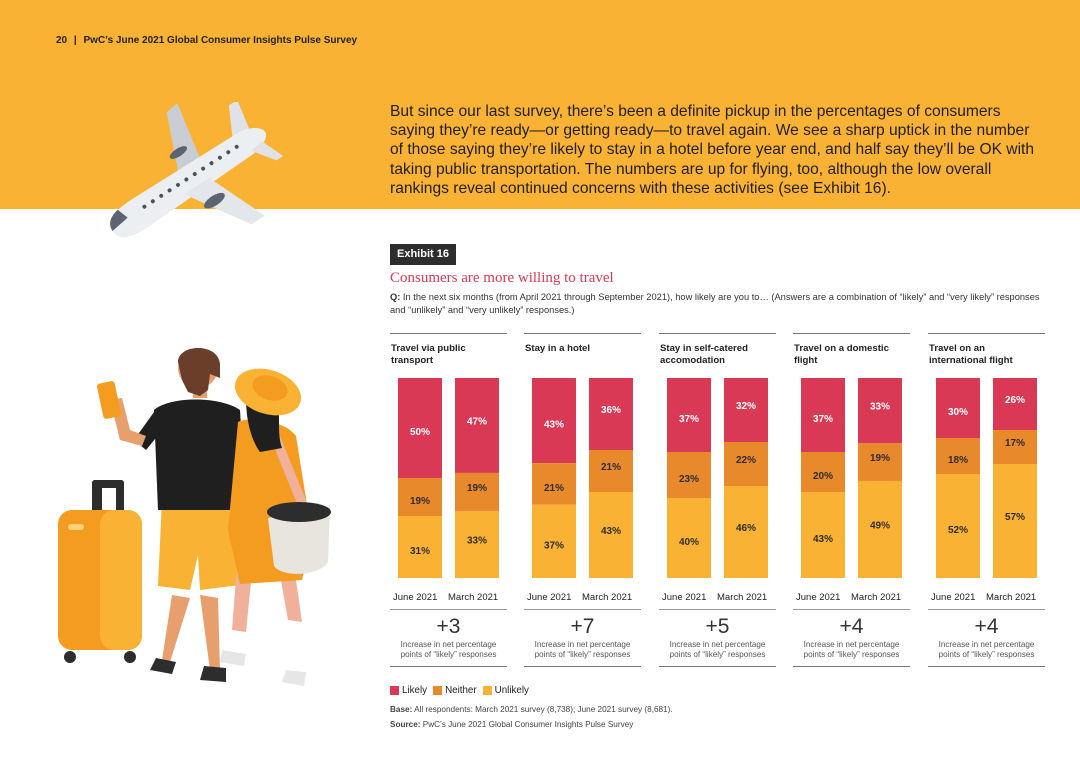 Image resolution: width=1080 pixels, height=763 pixels. What do you see at coordinates (428, 354) in the screenshot?
I see `panel-title: Travel via public transport` at bounding box center [428, 354].